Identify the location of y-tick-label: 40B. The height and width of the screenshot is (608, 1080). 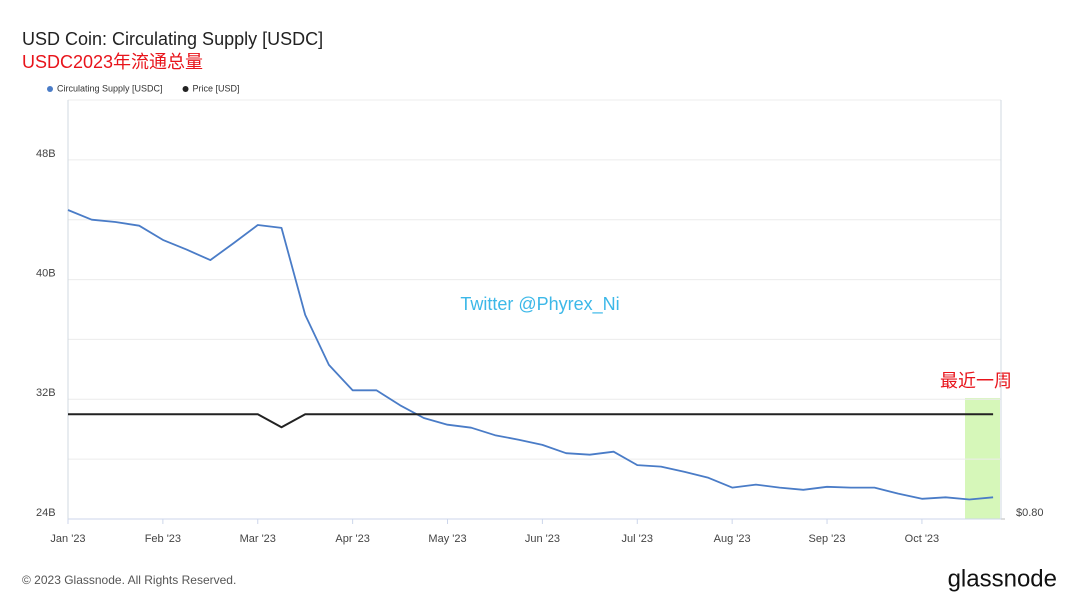
(46, 273).